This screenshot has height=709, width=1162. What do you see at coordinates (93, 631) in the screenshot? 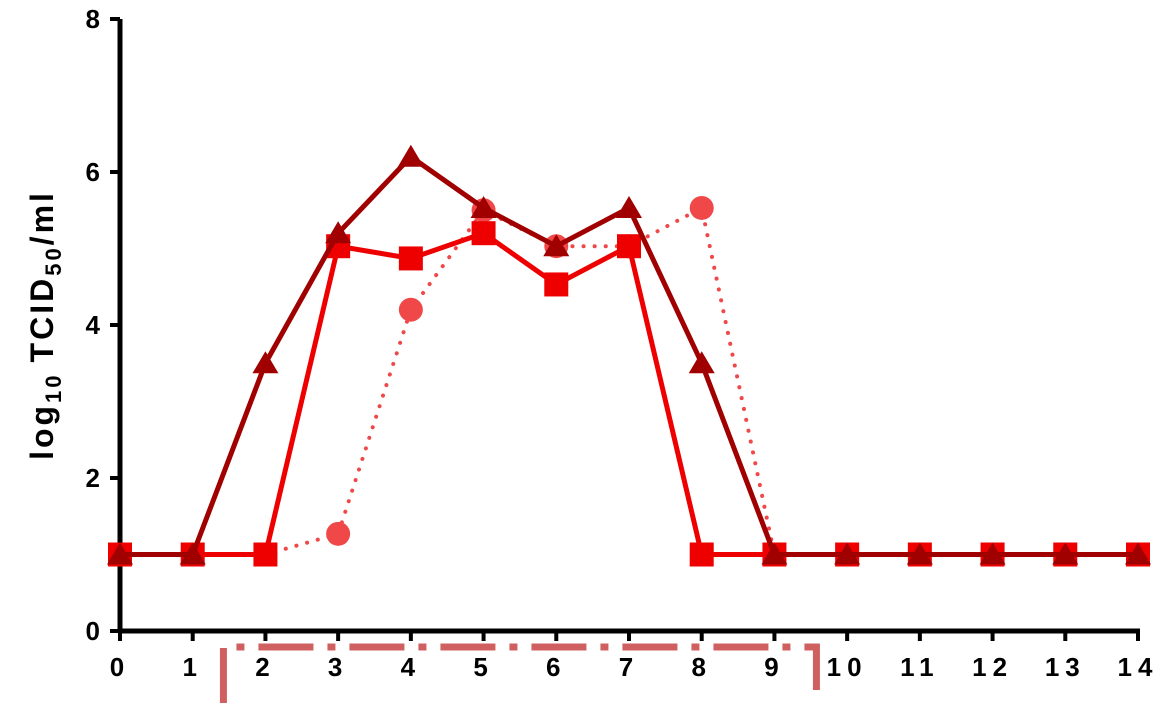
I see `y-tick-label: 0` at bounding box center [93, 631].